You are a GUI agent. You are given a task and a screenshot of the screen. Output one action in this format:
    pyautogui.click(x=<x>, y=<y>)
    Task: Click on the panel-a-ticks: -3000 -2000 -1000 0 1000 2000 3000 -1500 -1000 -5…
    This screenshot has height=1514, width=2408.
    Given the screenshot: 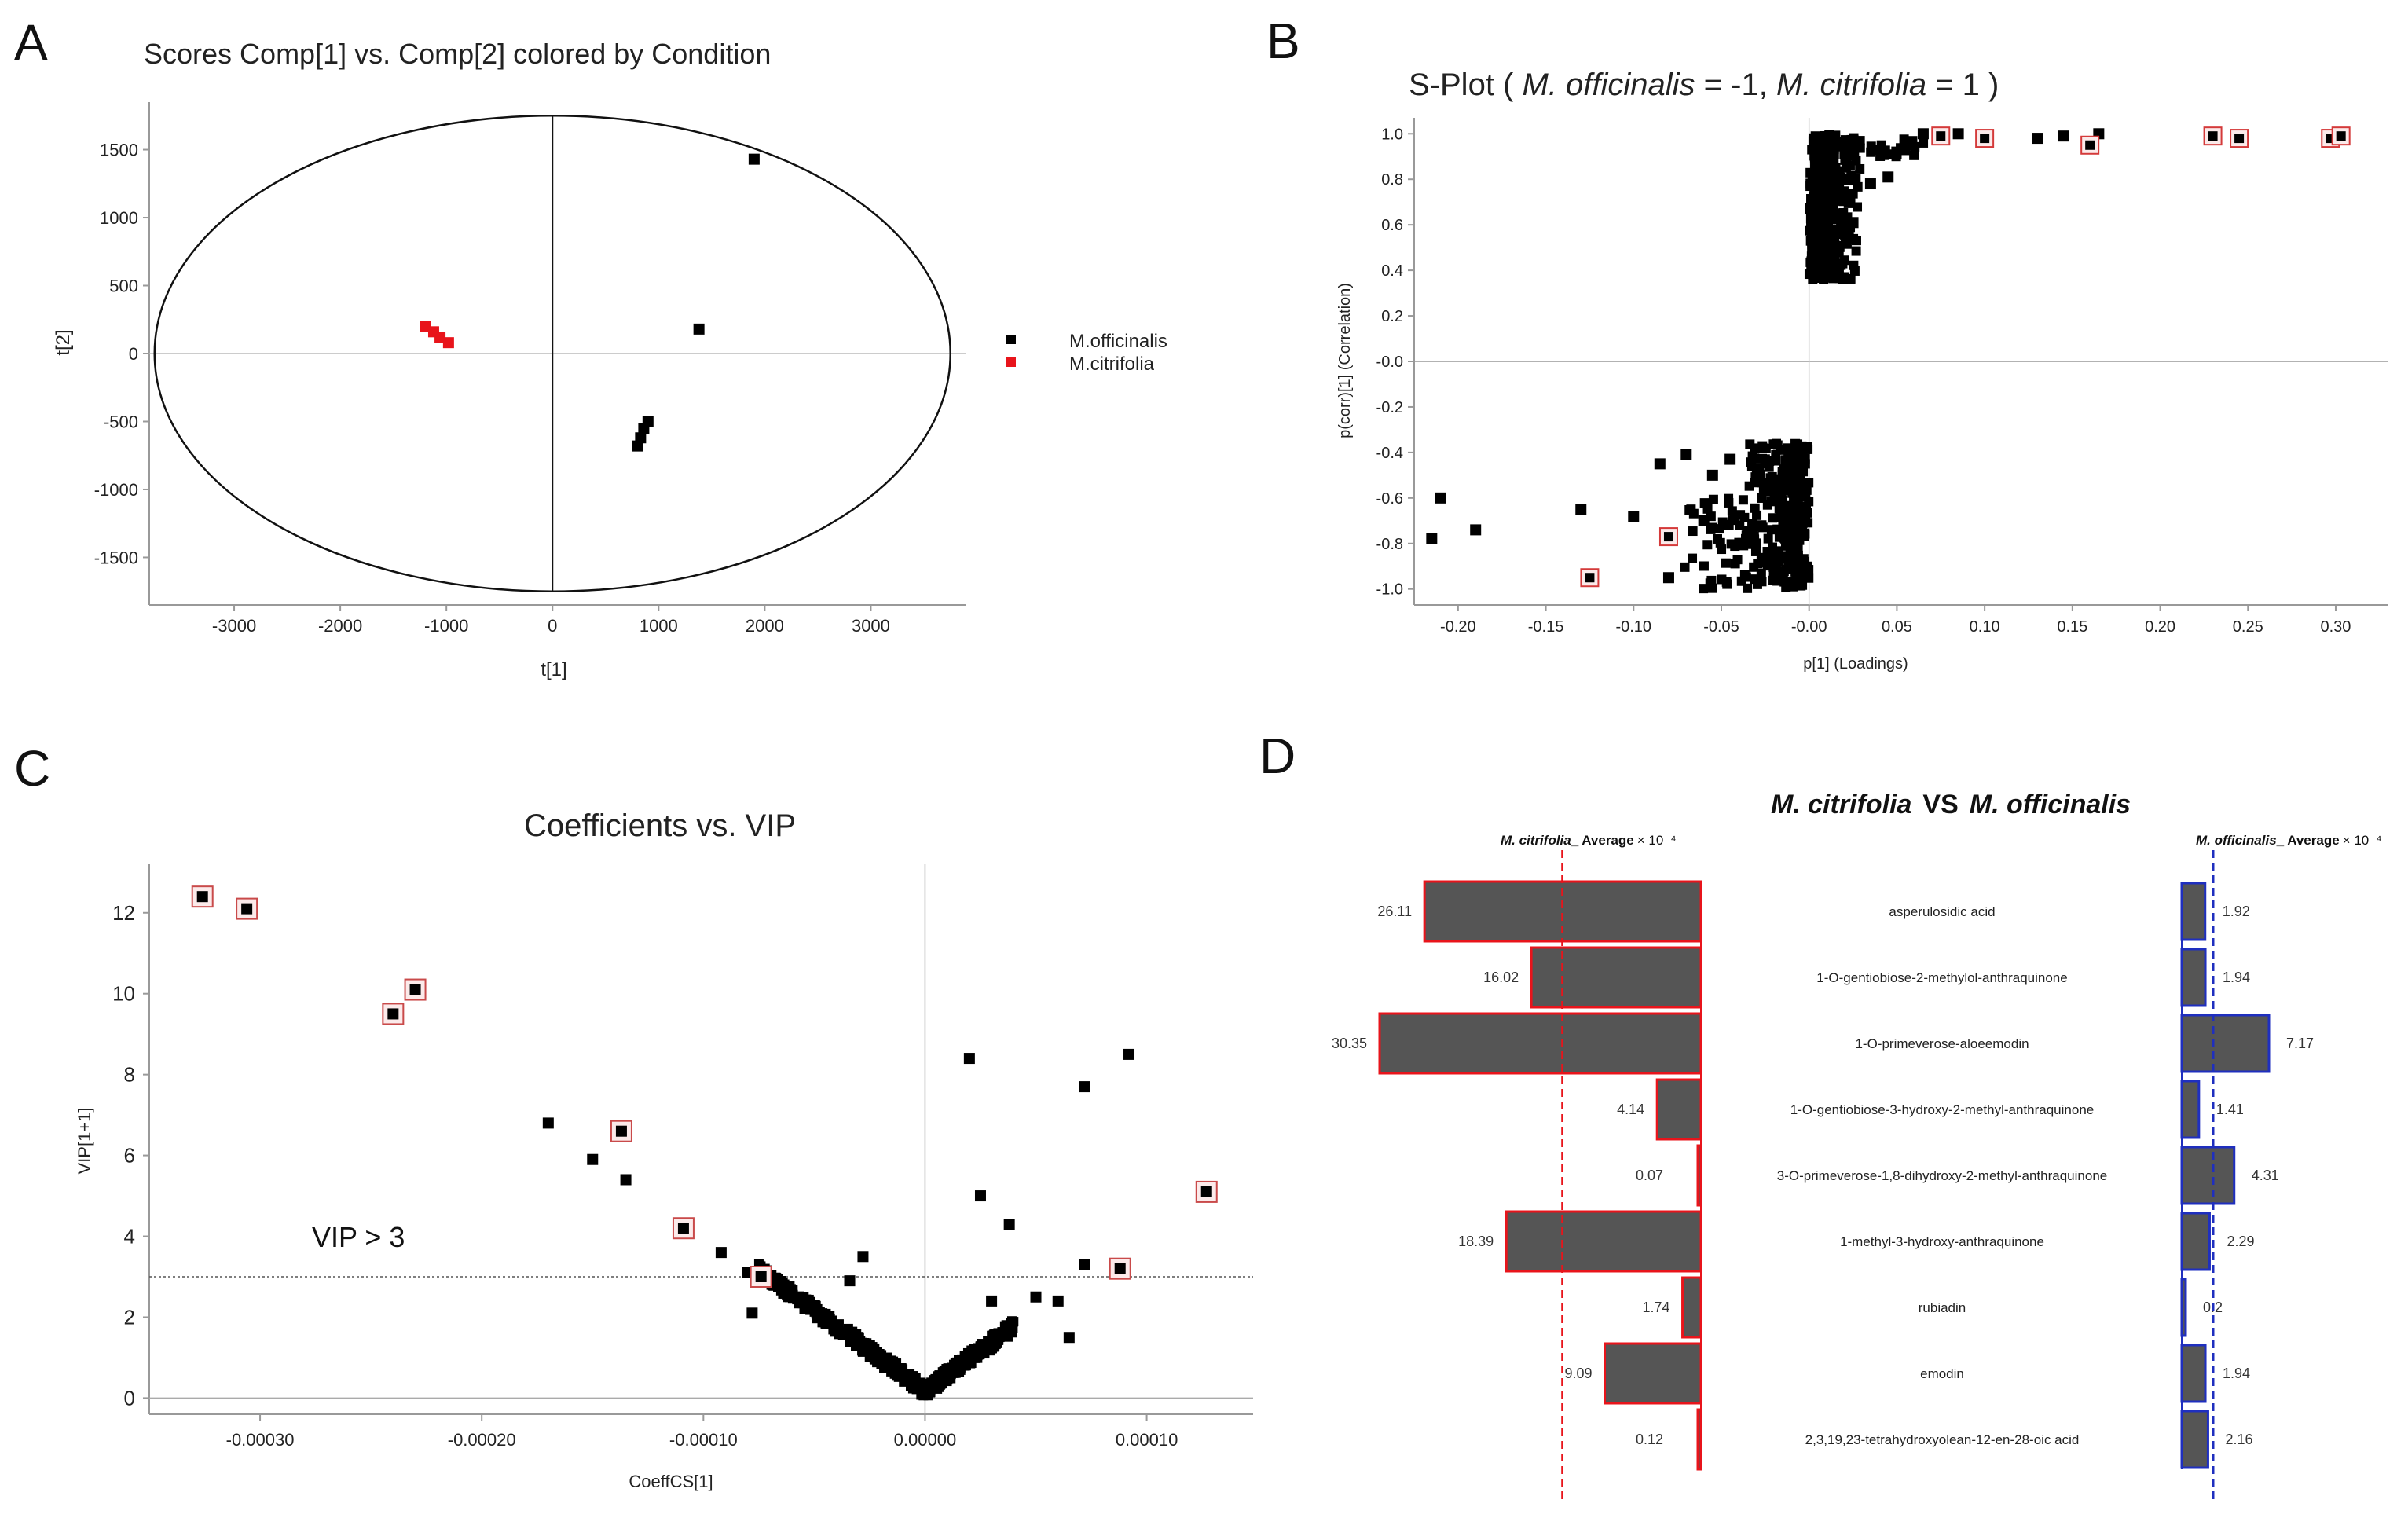 What is the action you would take?
    pyautogui.click(x=492, y=388)
    